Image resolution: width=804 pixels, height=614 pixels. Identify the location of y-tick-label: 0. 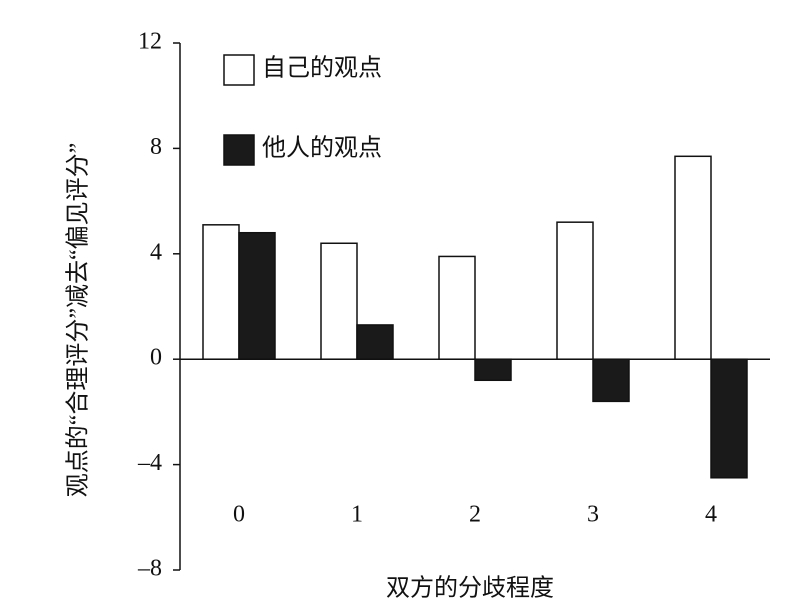
(156, 358).